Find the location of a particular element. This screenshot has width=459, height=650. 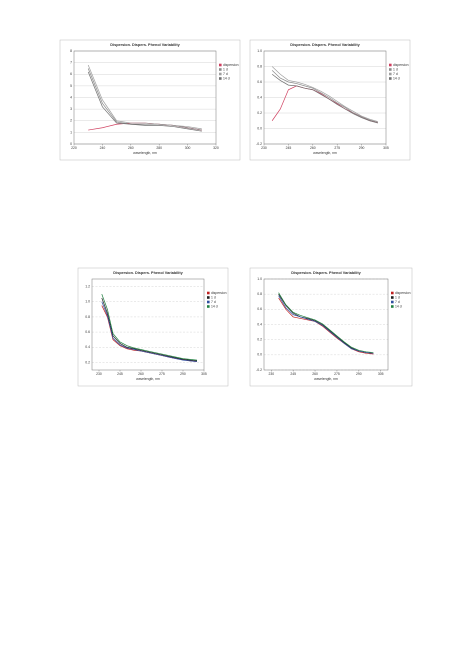

x-tick-label: 320 is located at coordinates (216, 148).